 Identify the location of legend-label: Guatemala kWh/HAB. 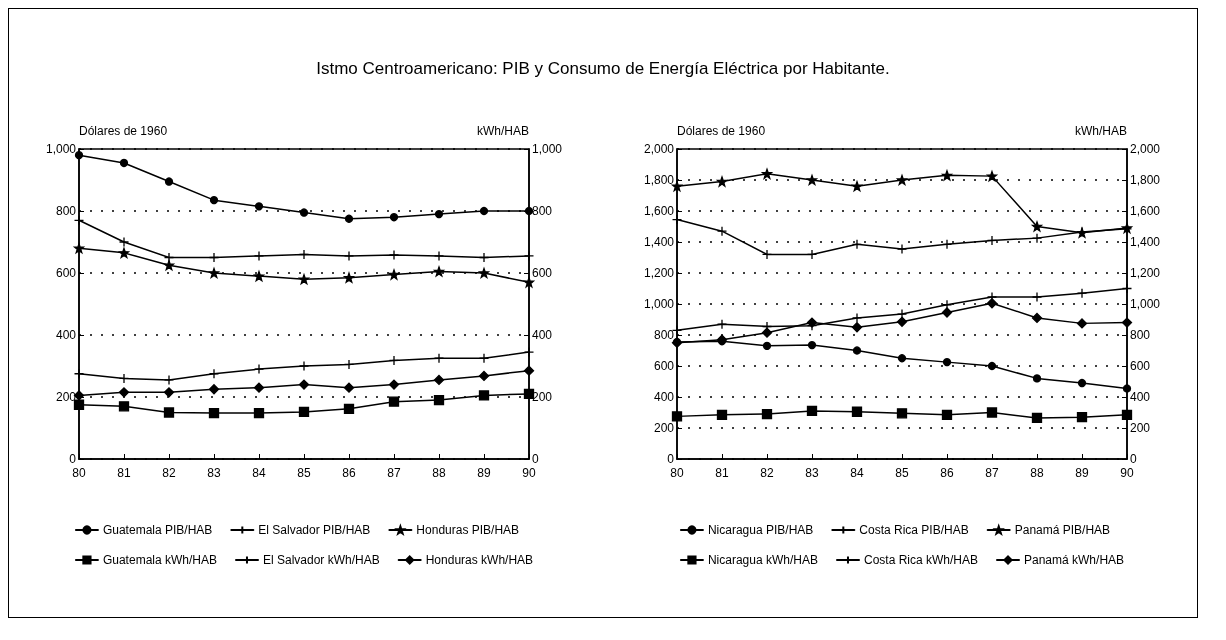
(159, 560).